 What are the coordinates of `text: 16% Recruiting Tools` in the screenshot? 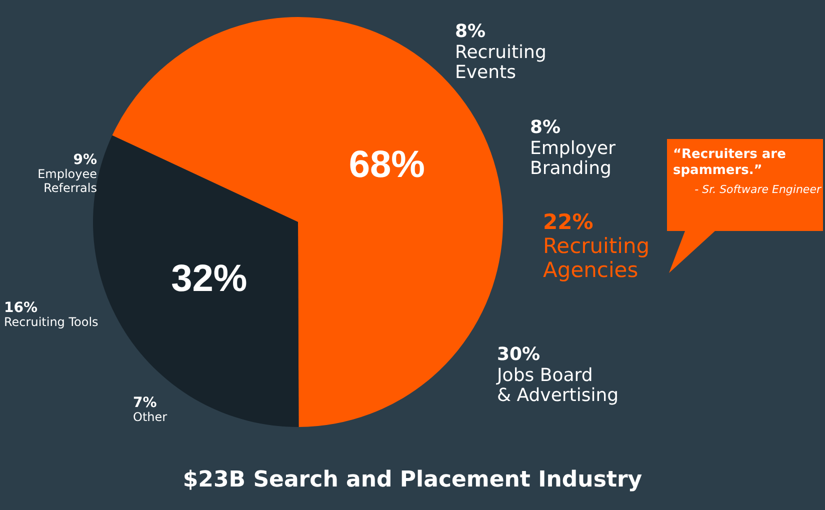 It's located at (51, 315).